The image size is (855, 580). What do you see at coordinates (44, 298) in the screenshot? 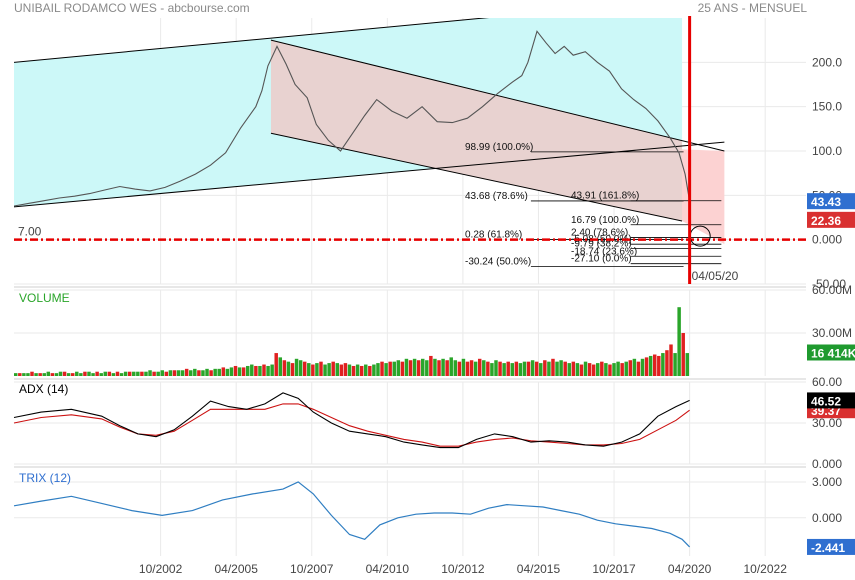
I see `volume-title: VOLUME` at bounding box center [44, 298].